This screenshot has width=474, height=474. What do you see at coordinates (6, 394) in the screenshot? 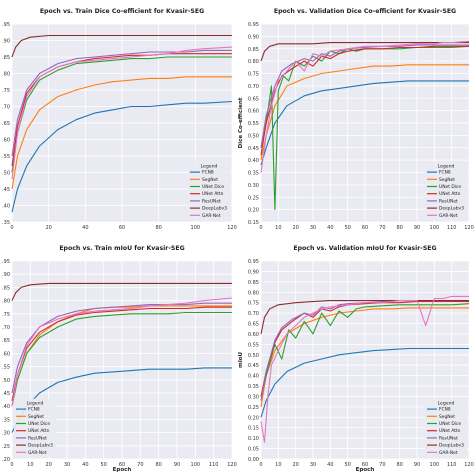
I see `y-tick-label: .45` at bounding box center [6, 394].